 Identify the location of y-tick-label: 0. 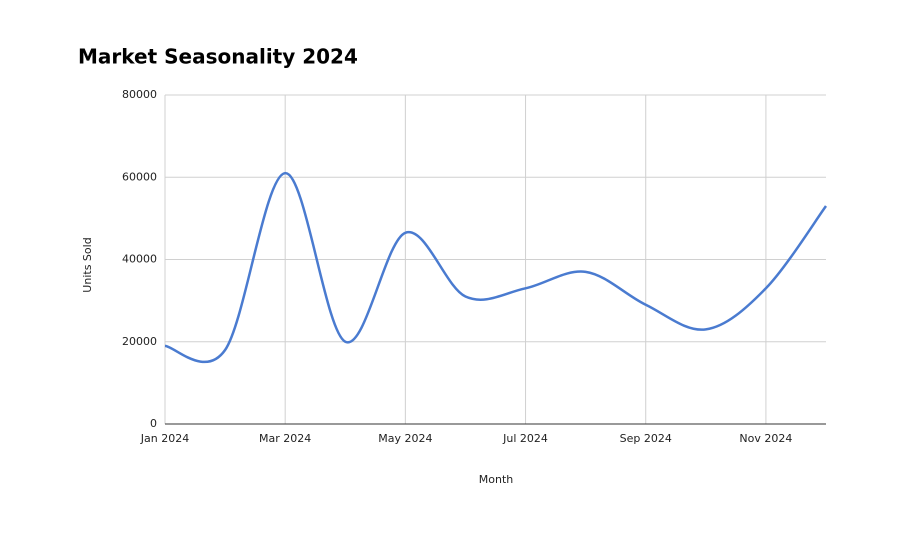
(153, 423).